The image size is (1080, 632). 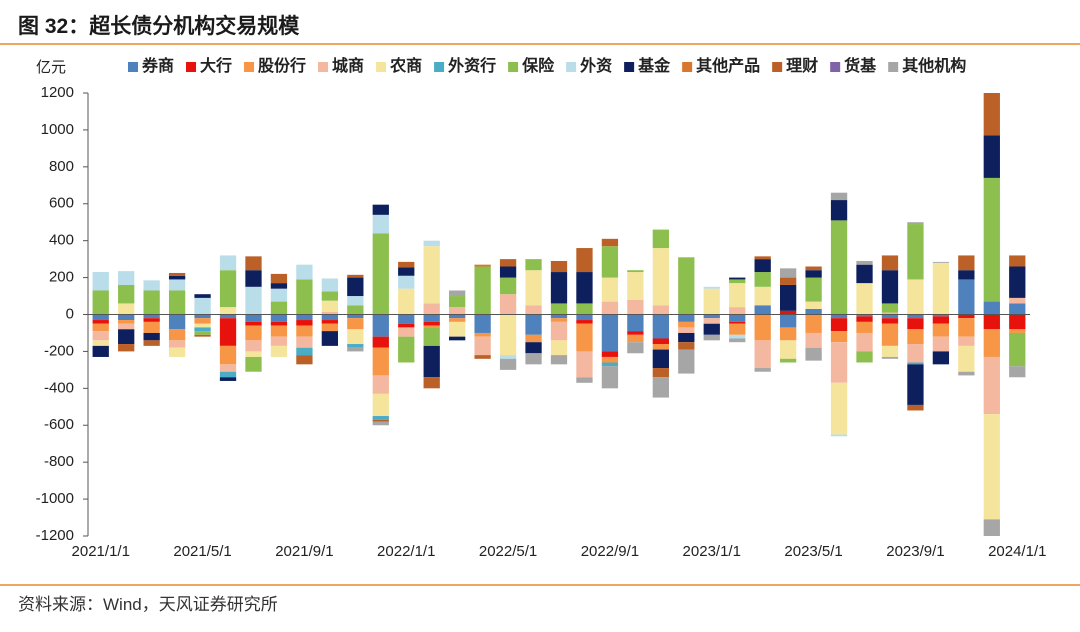 What do you see at coordinates (59, 387) in the screenshot?
I see `y-tick-label: -400` at bounding box center [59, 387].